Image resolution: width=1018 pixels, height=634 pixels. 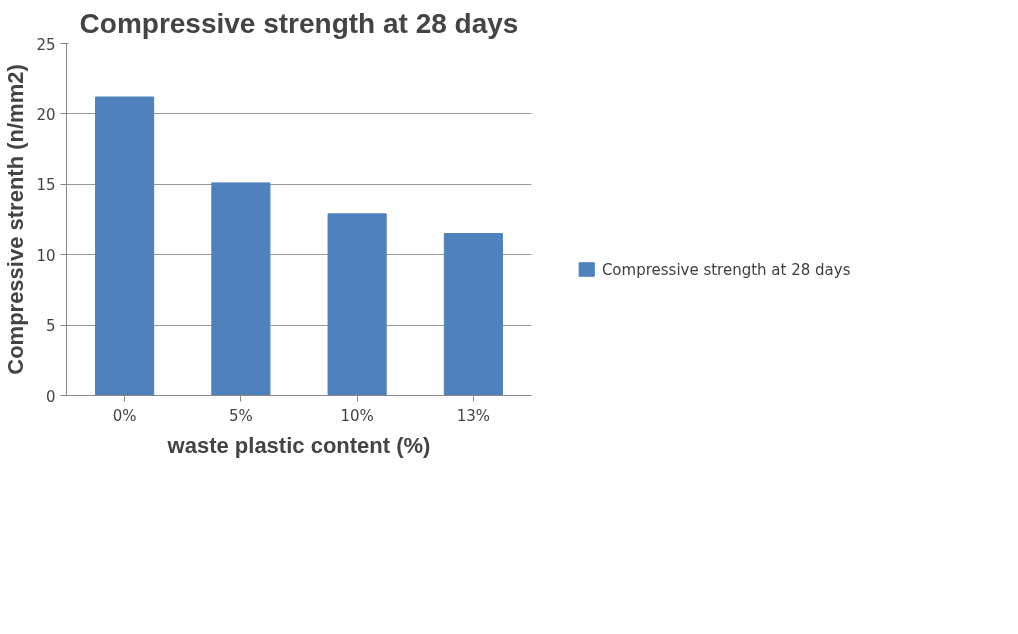 I want to click on x-tick-label: 0%, so click(x=124, y=415).